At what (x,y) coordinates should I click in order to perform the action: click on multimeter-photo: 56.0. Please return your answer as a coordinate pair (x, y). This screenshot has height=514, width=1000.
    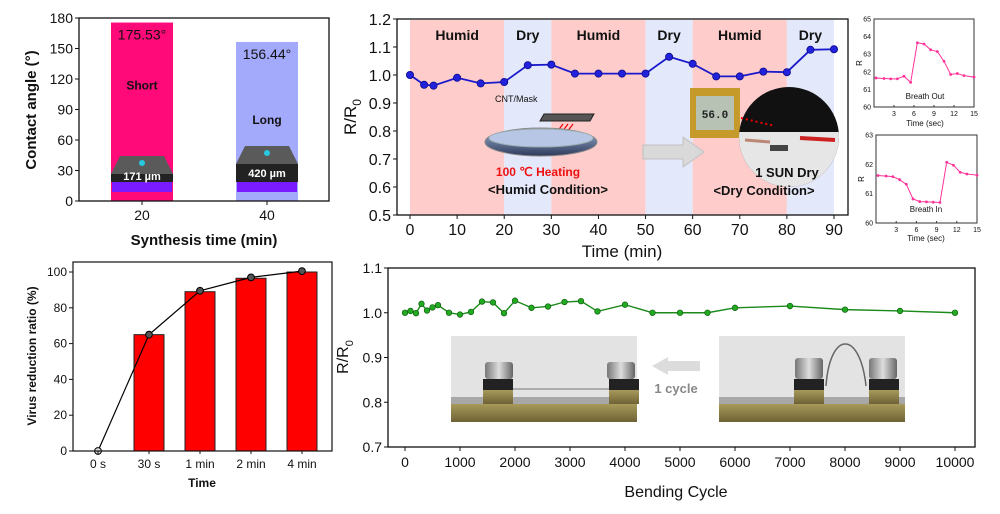
    Looking at the image, I should click on (715, 113).